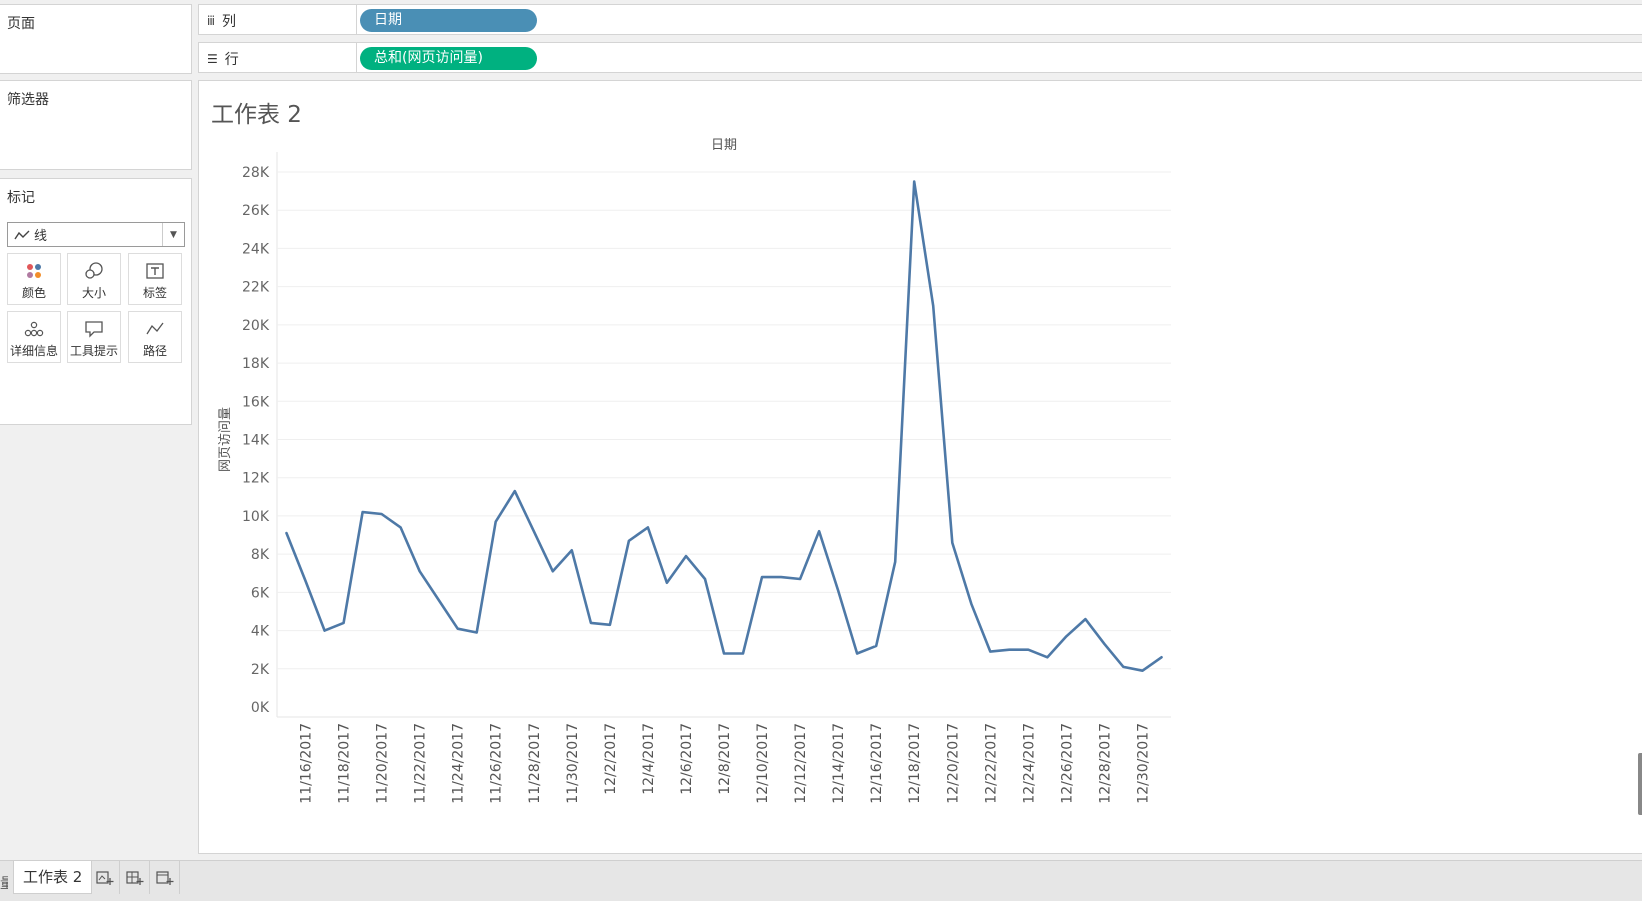  Describe the element at coordinates (256, 288) in the screenshot. I see `y-tick-label: 22K` at that location.